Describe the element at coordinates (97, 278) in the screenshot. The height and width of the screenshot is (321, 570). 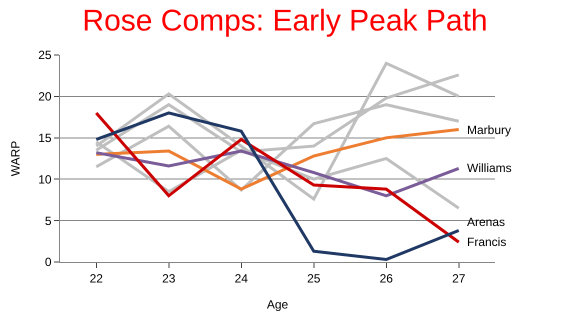
I see `x-tick-label: 22` at that location.